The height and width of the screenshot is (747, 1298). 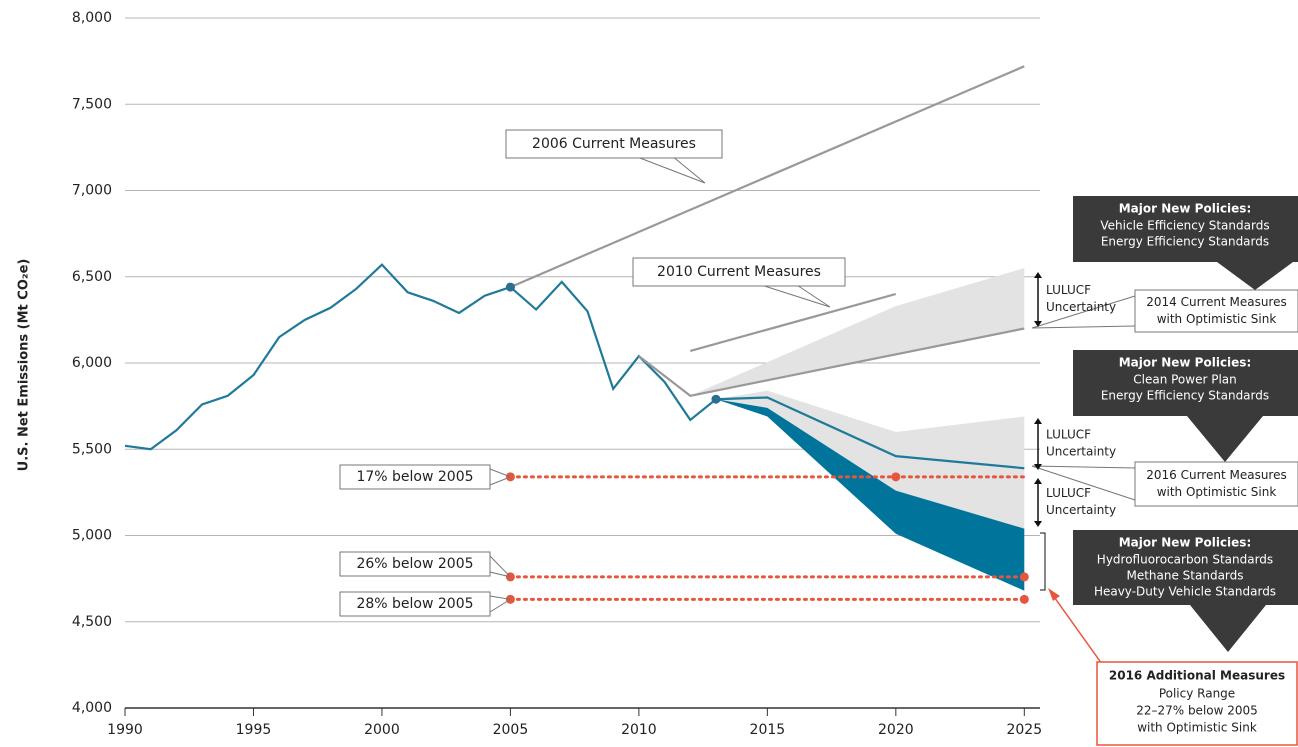 What do you see at coordinates (24, 365) in the screenshot?
I see `y-axis-label: U.S. Net Emissions (Mt CO₂e)` at bounding box center [24, 365].